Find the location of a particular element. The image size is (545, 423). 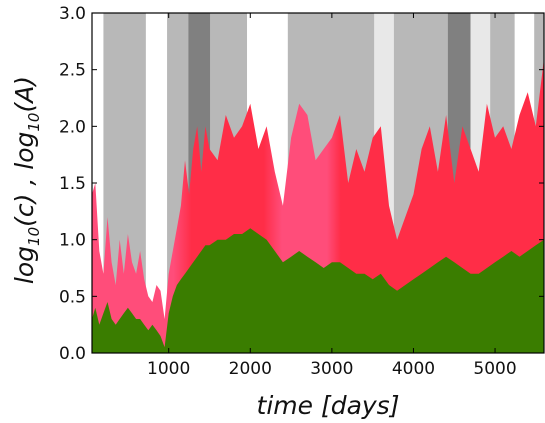

x-tick-label: 1000 is located at coordinates (168, 369).